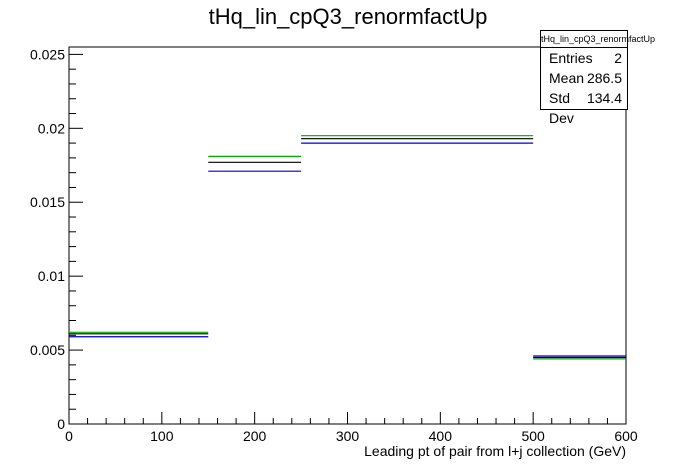  What do you see at coordinates (348, 16) in the screenshot?
I see `chart-title: tHq_lin_cpQ3_renormfactUp` at bounding box center [348, 16].